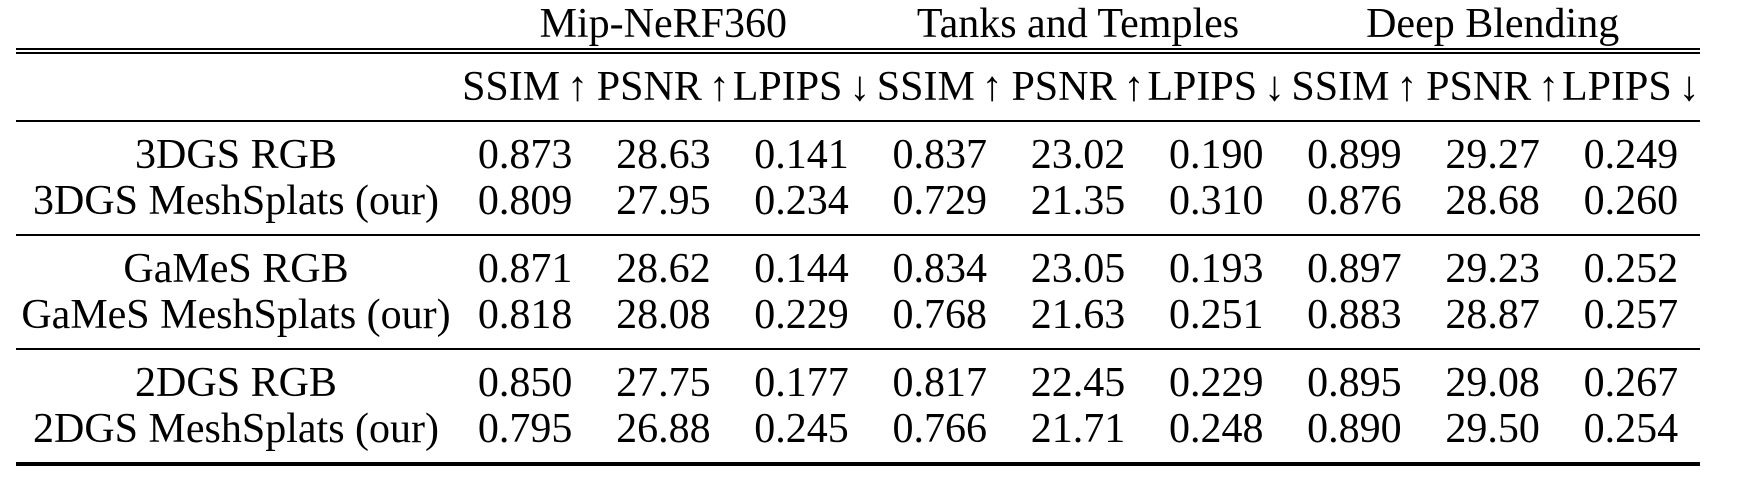  I want to click on value-cell: 0.310, so click(1216, 201).